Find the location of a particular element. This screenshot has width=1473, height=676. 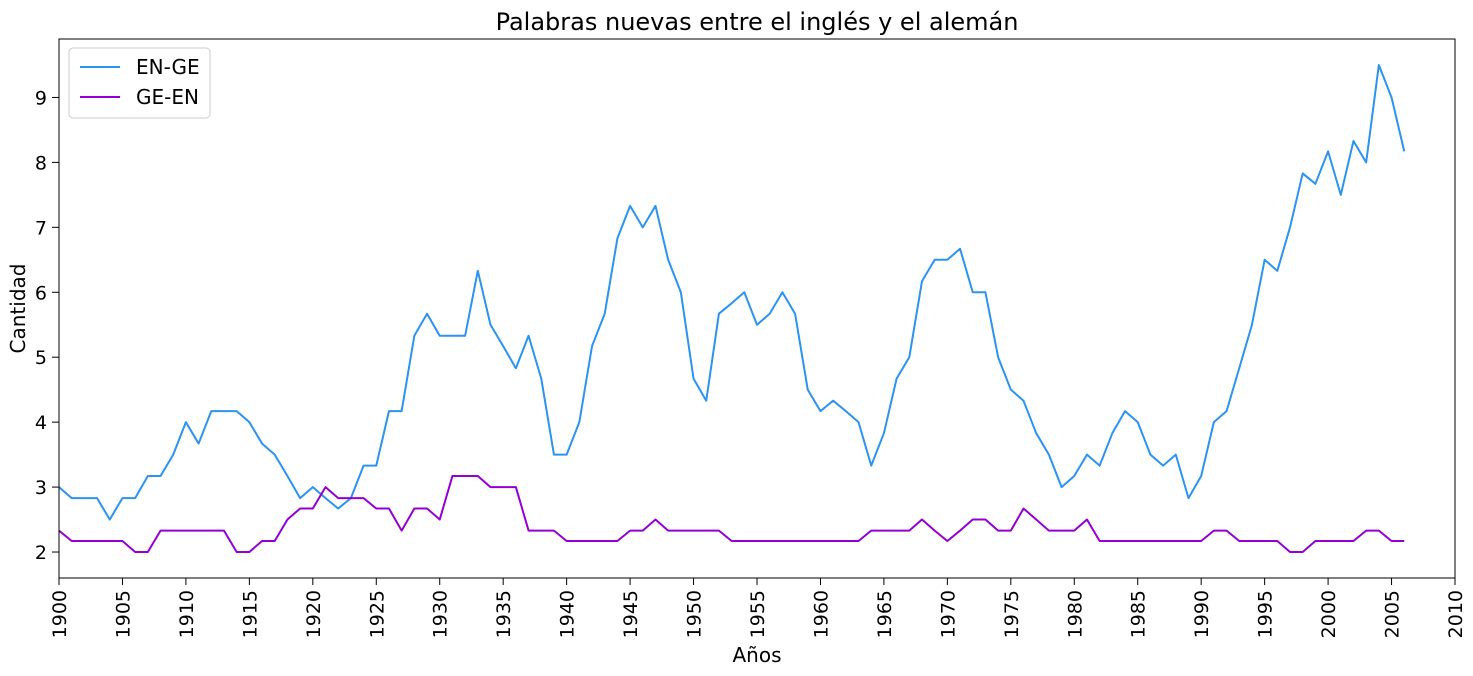

x-tick-label: 1930 is located at coordinates (441, 614).